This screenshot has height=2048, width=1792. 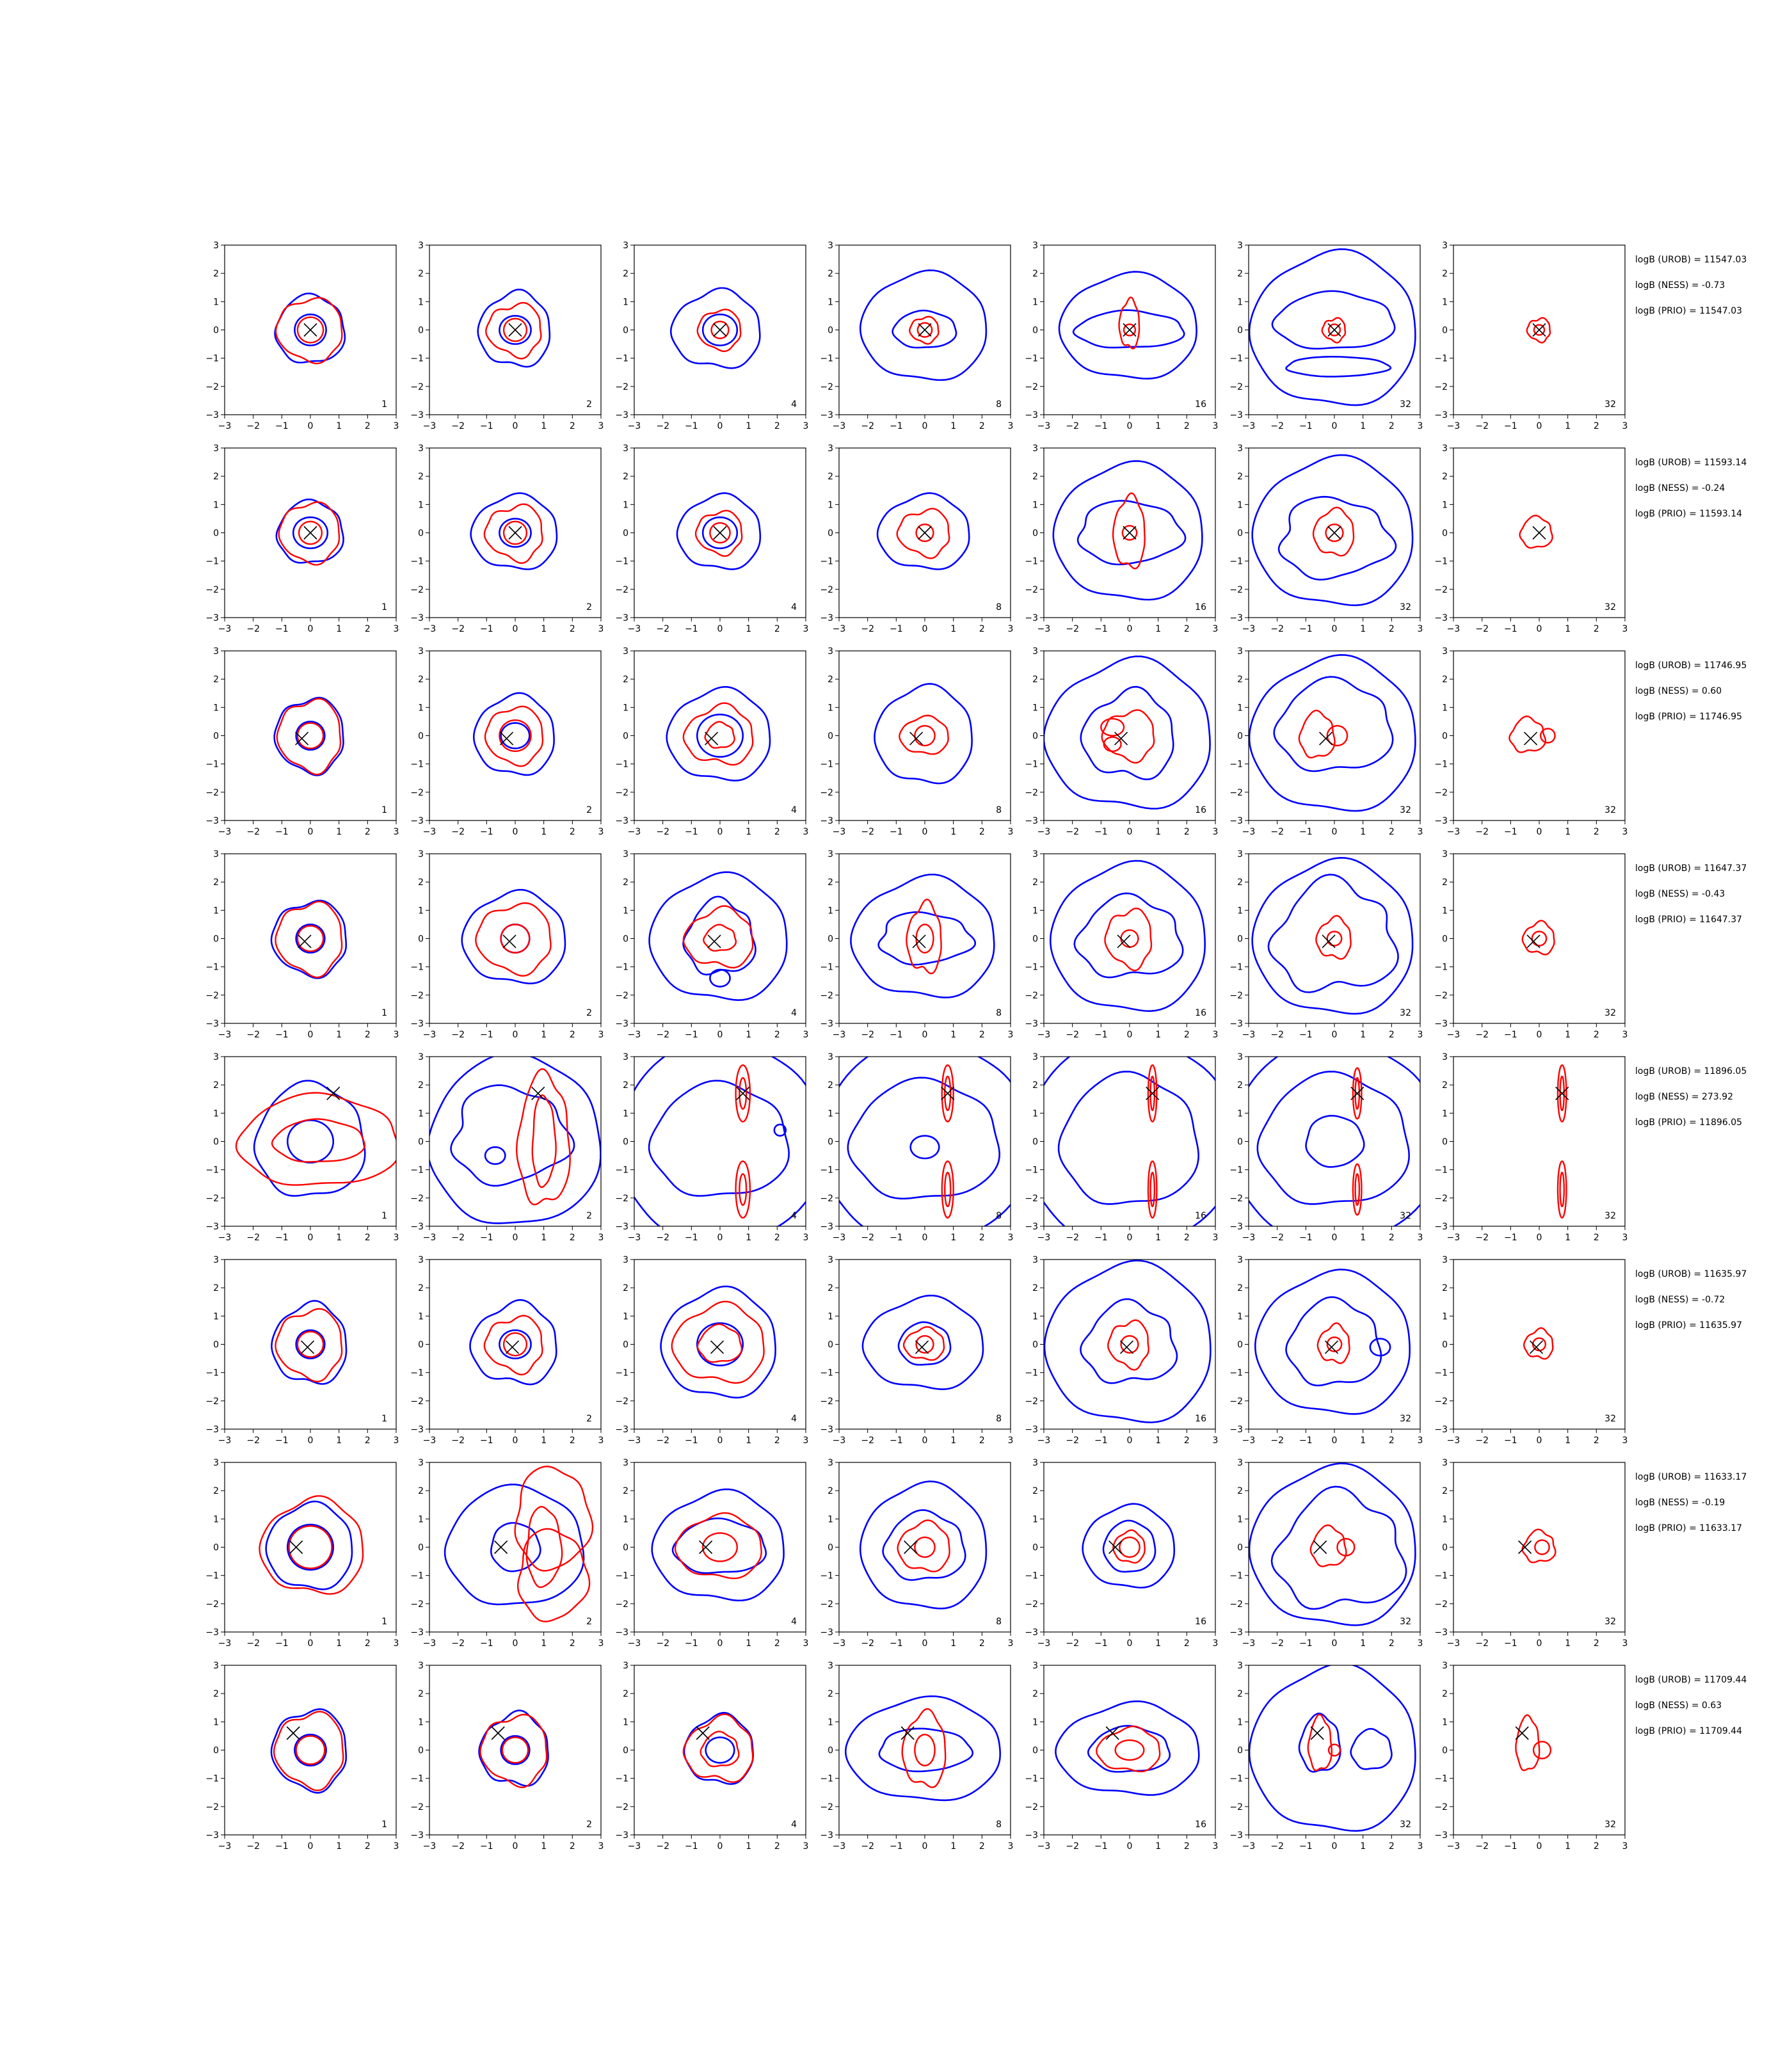 I want to click on logb-stat-text: logB (UROB) = 11647.37, so click(x=1691, y=868).